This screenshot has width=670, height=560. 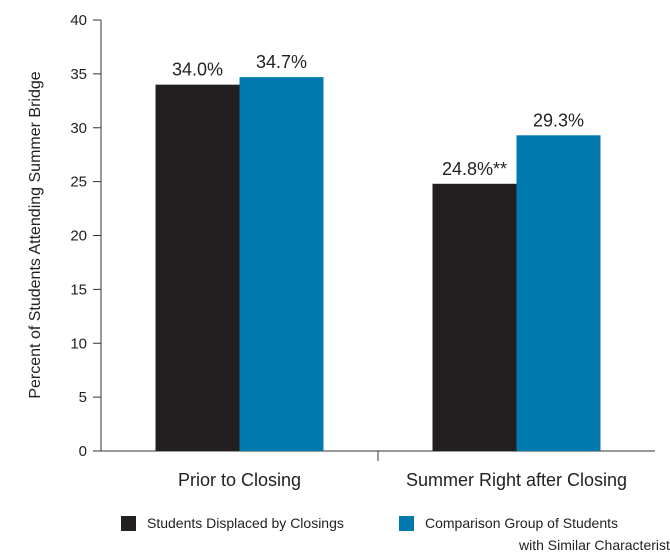 I want to click on legend-label: with Similar Characteristics, so click(x=594, y=545).